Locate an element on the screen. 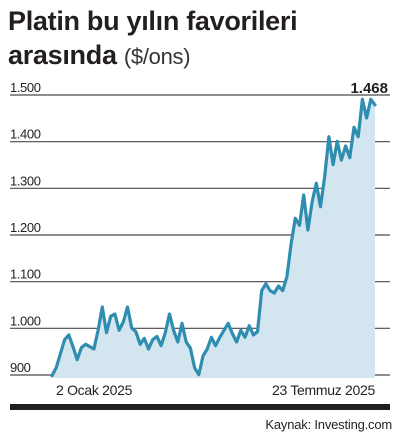  y-tick-label: 1.200 is located at coordinates (25, 227).